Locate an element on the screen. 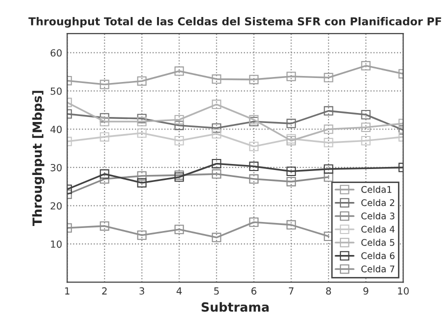  y-tick-label: 40 is located at coordinates (56, 130).